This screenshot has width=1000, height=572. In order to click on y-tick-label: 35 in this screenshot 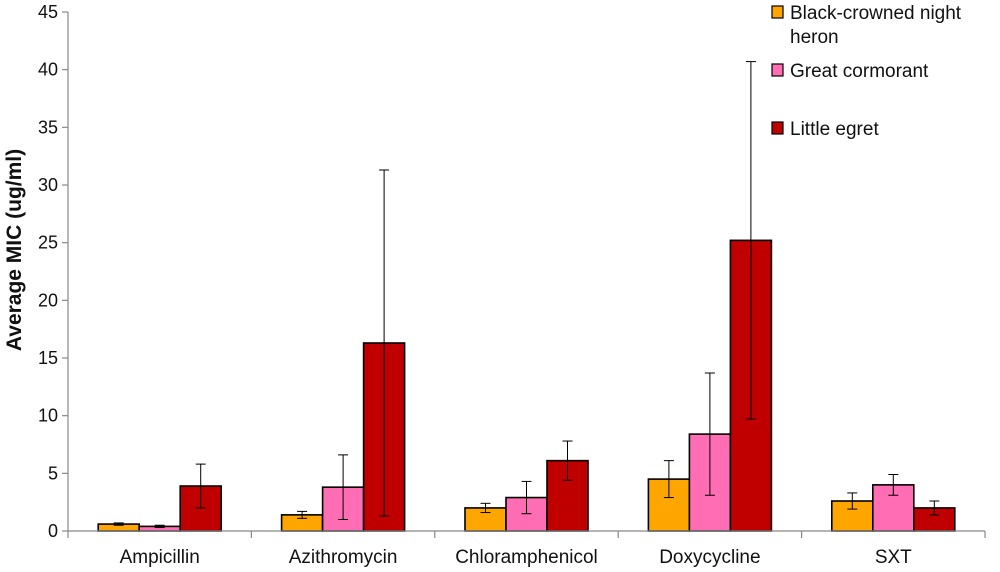, I will do `click(48, 127)`.